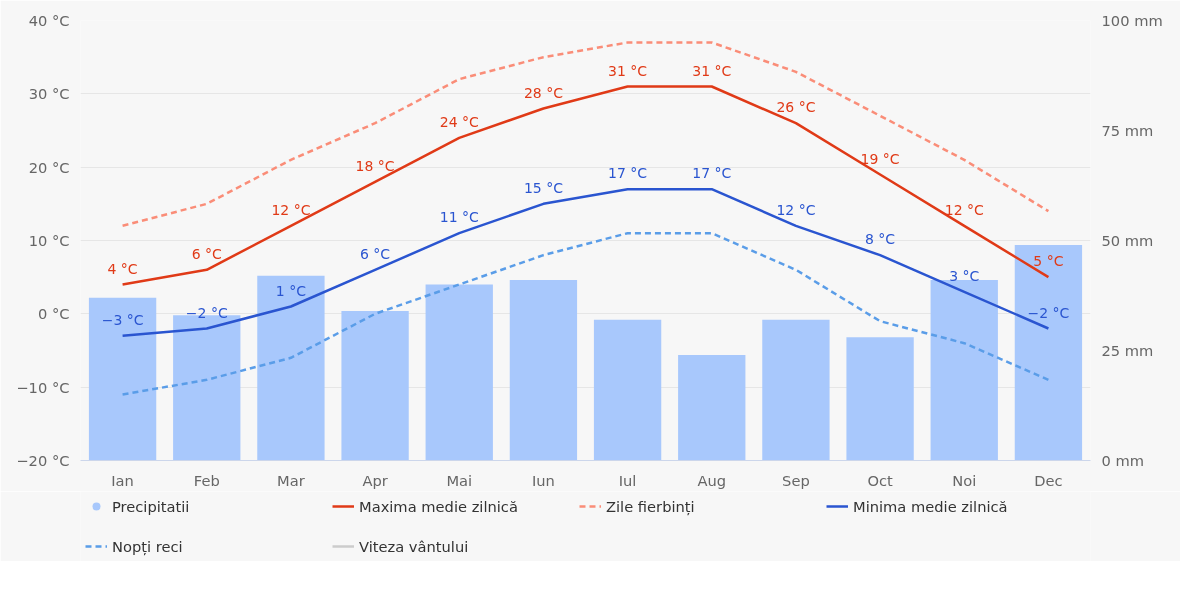 The image size is (1193, 600). What do you see at coordinates (459, 480) in the screenshot?
I see `x-tick-label: Mai` at bounding box center [459, 480].